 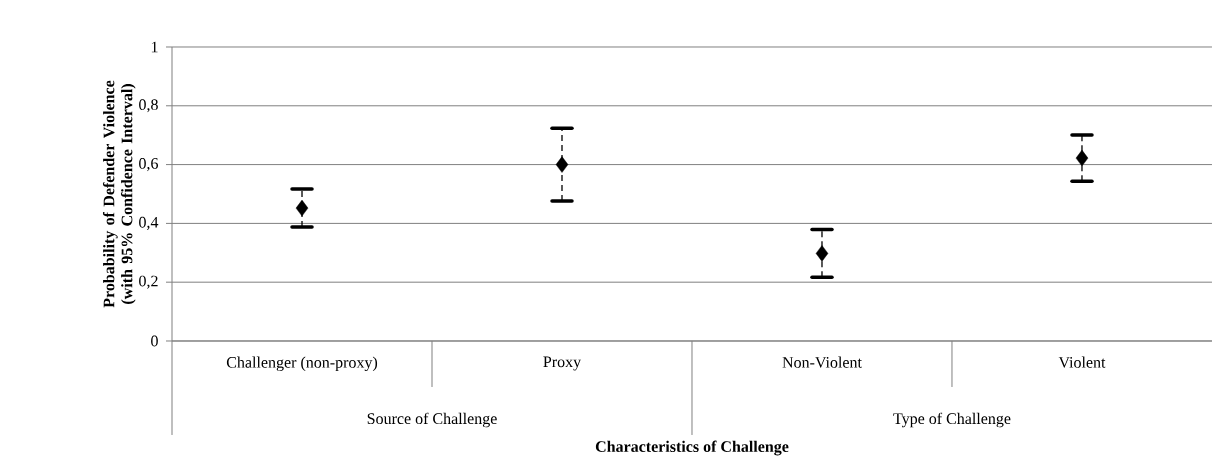 I want to click on x-axis-title: Characteristics of Challenge, so click(x=692, y=448).